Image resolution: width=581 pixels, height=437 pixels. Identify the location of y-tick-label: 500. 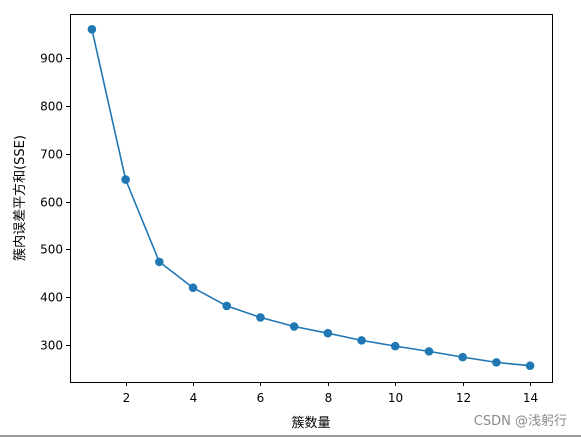
(51, 250).